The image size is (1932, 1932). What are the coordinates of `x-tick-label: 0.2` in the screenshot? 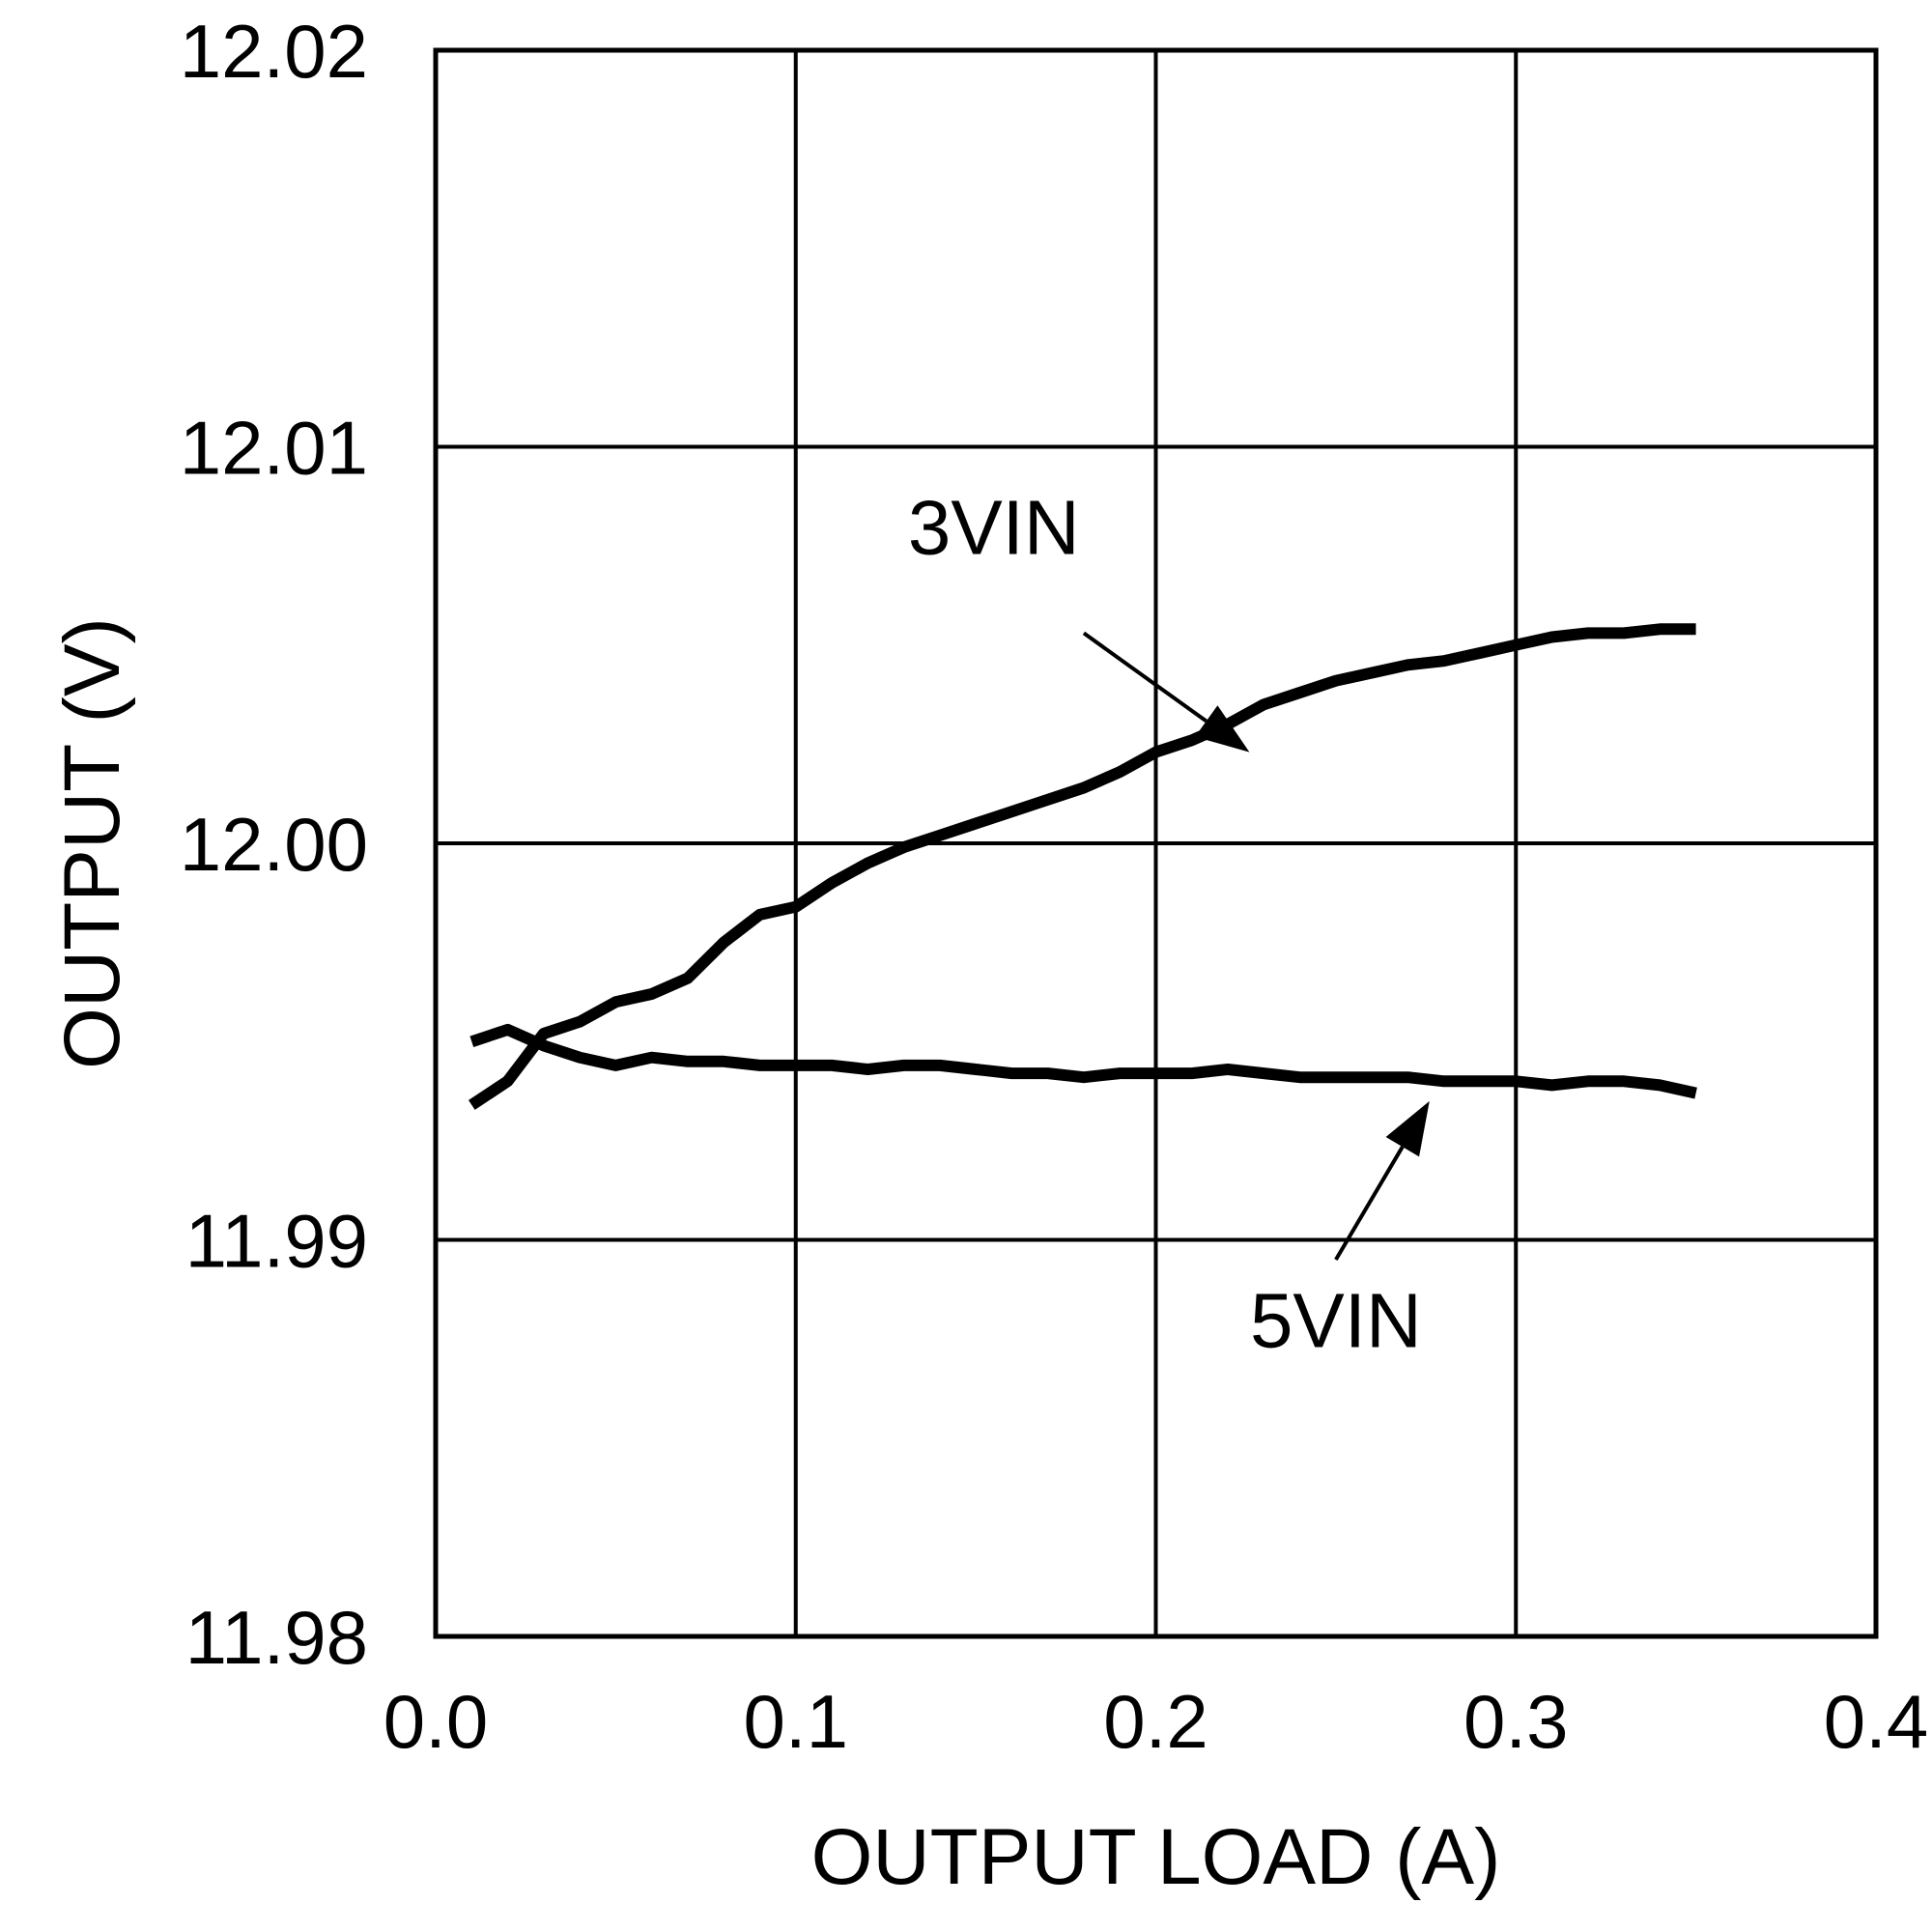 It's located at (1155, 1721).